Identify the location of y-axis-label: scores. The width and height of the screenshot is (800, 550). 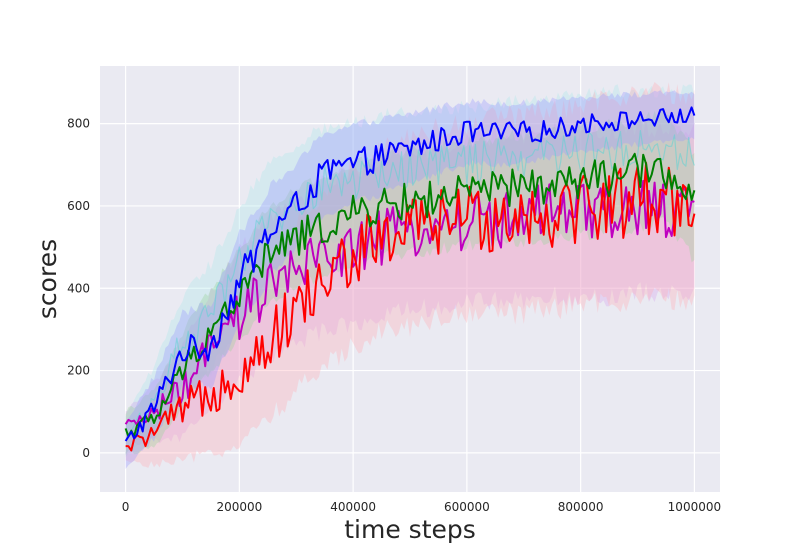
(47, 279).